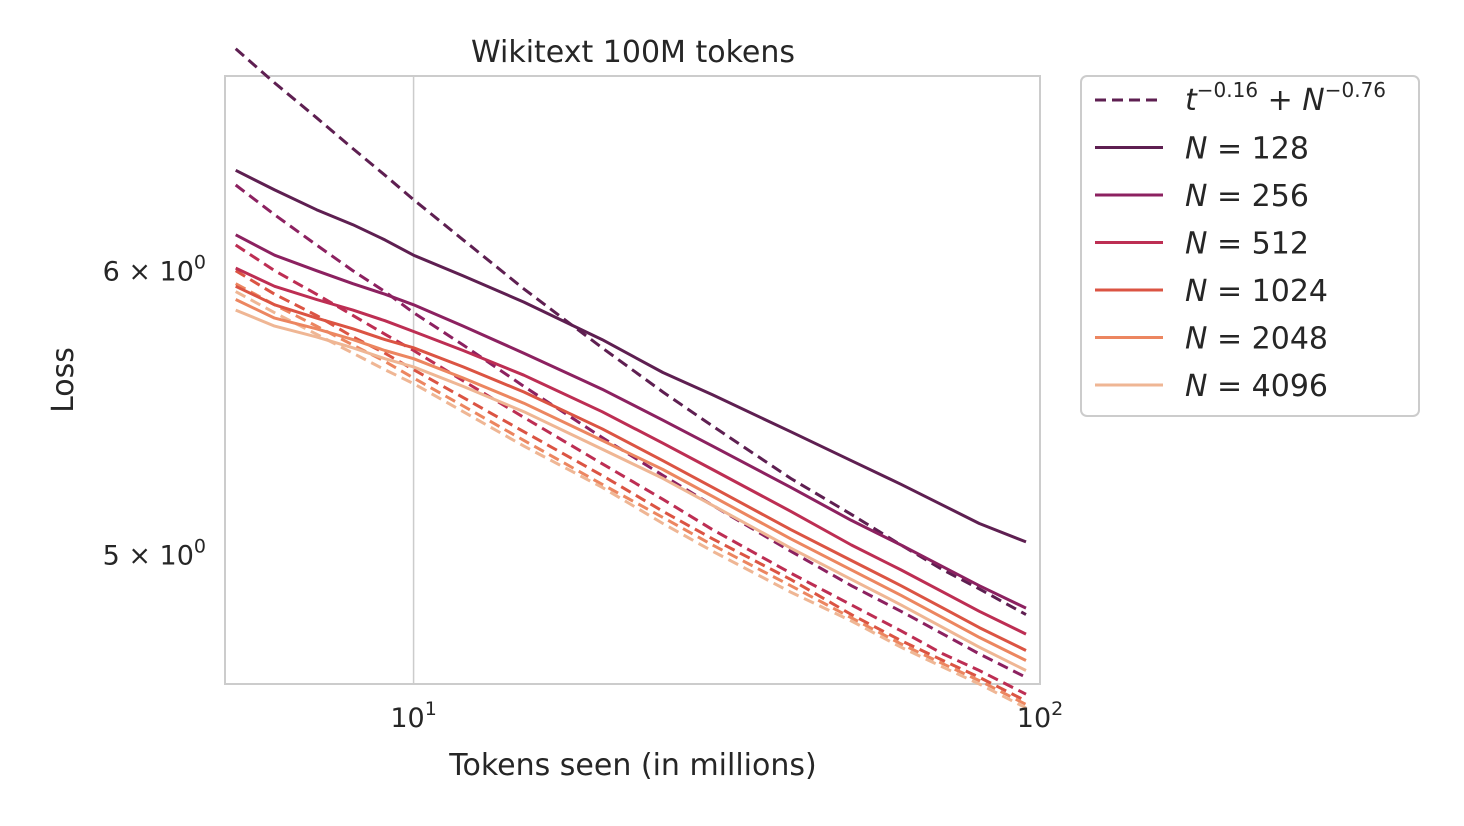  Describe the element at coordinates (1256, 339) in the screenshot. I see `legend-label-4: N = 2048` at that location.